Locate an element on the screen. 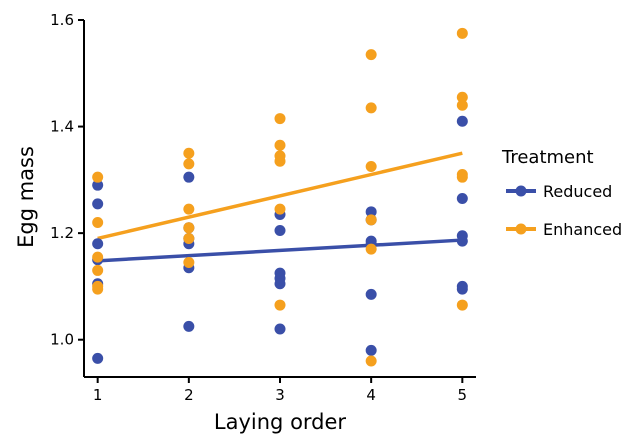  x-tick-label: 4 is located at coordinates (371, 395).